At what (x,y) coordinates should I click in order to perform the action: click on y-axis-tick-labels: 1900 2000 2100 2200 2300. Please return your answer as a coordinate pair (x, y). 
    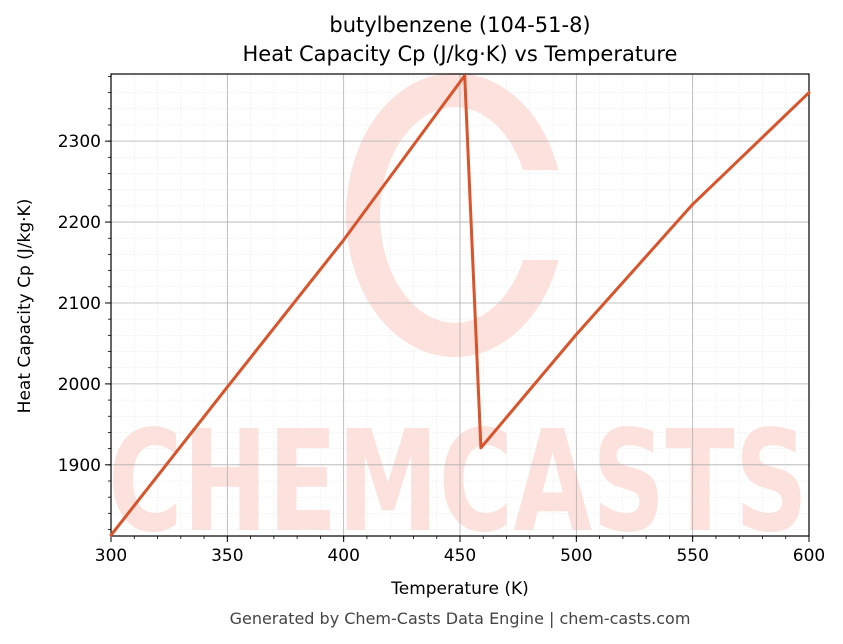
    Looking at the image, I should click on (79, 304).